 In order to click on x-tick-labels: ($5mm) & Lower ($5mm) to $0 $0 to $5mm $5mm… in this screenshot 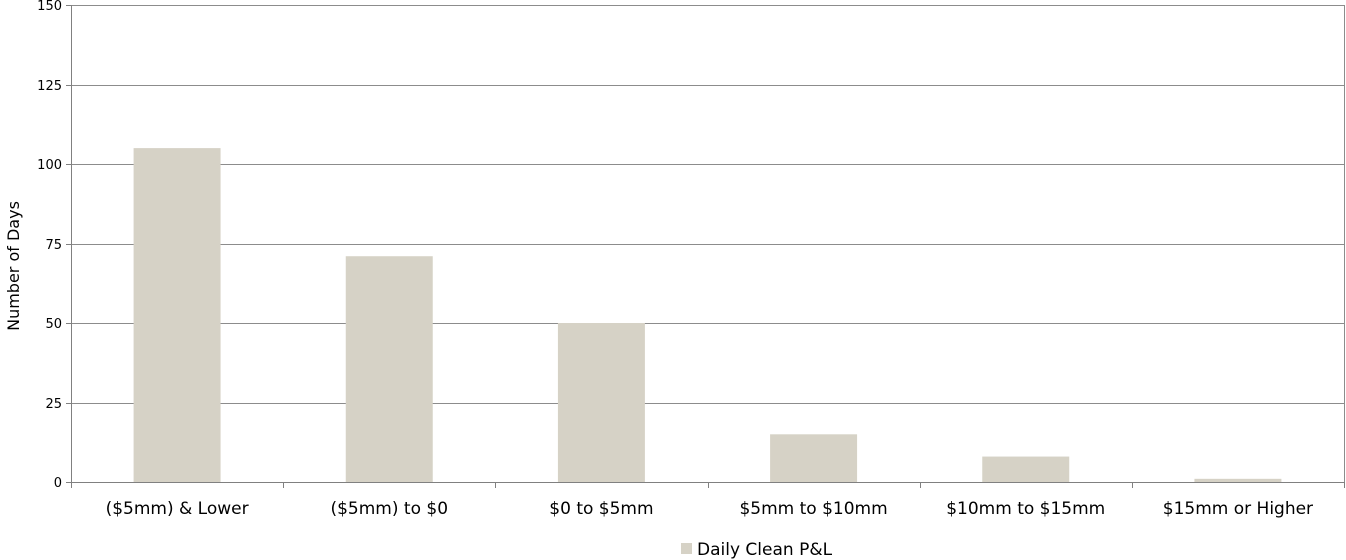, I will do `click(709, 509)`.